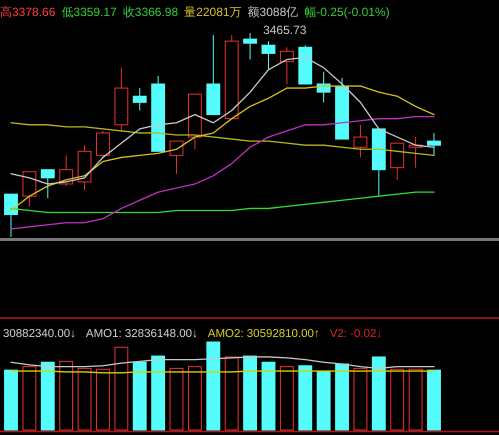 The image size is (499, 435). I want to click on text: 高3378.66, so click(28, 12).